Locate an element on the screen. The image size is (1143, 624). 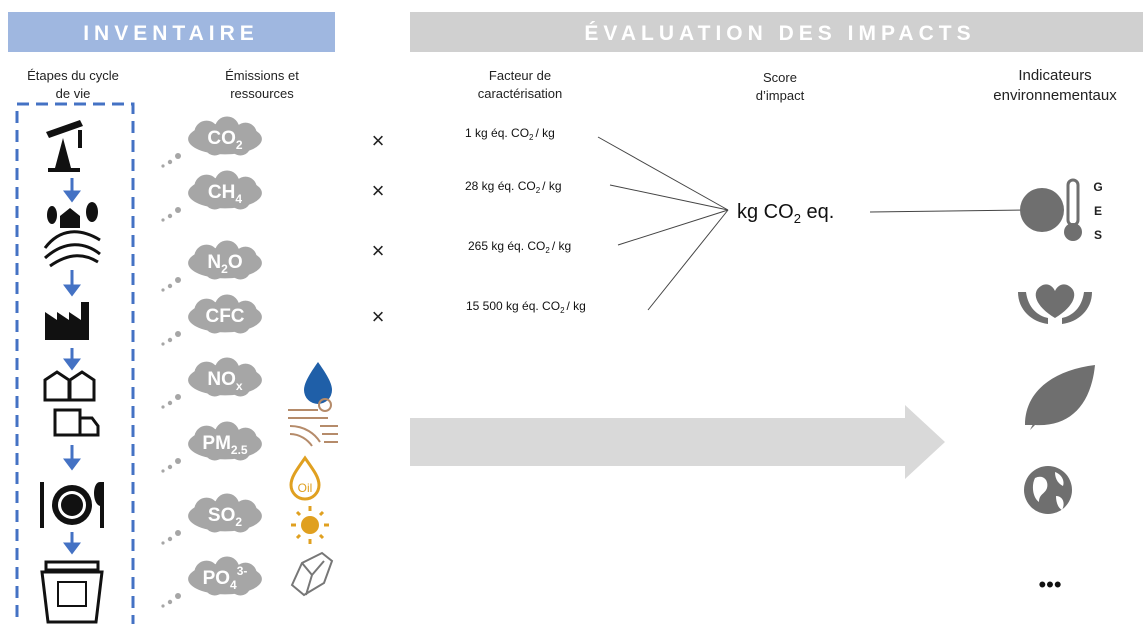
col-heading: Facteur de is located at coordinates (520, 75).